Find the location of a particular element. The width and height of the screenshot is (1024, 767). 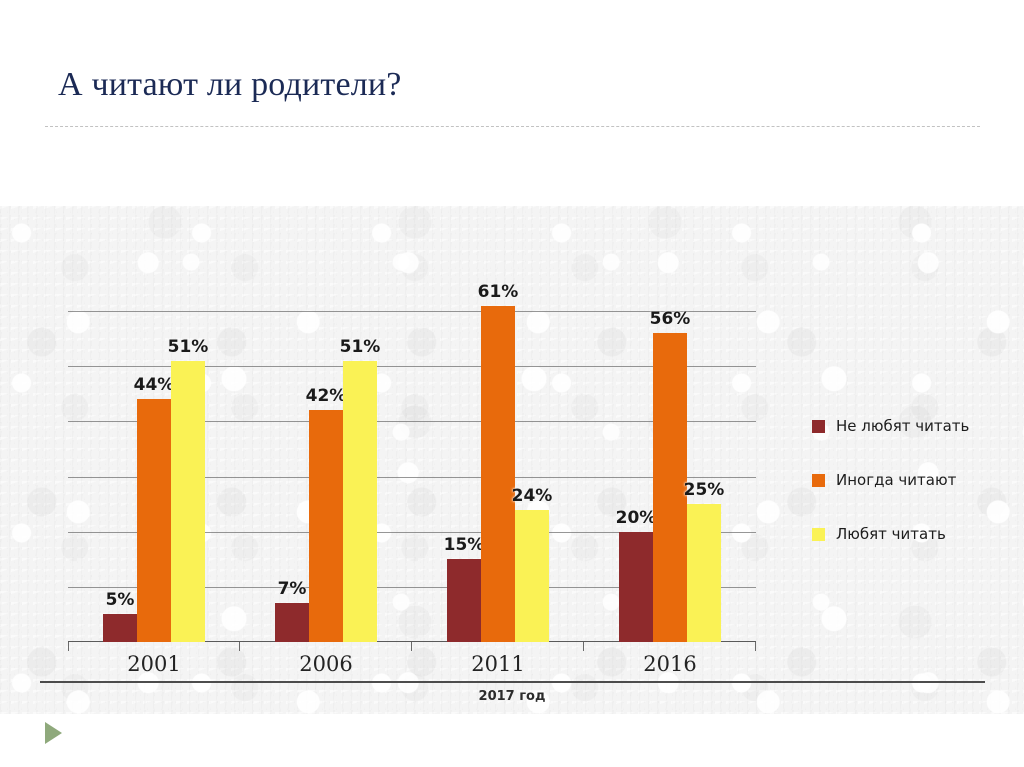

bar-value-label: 20% is located at coordinates (636, 517).